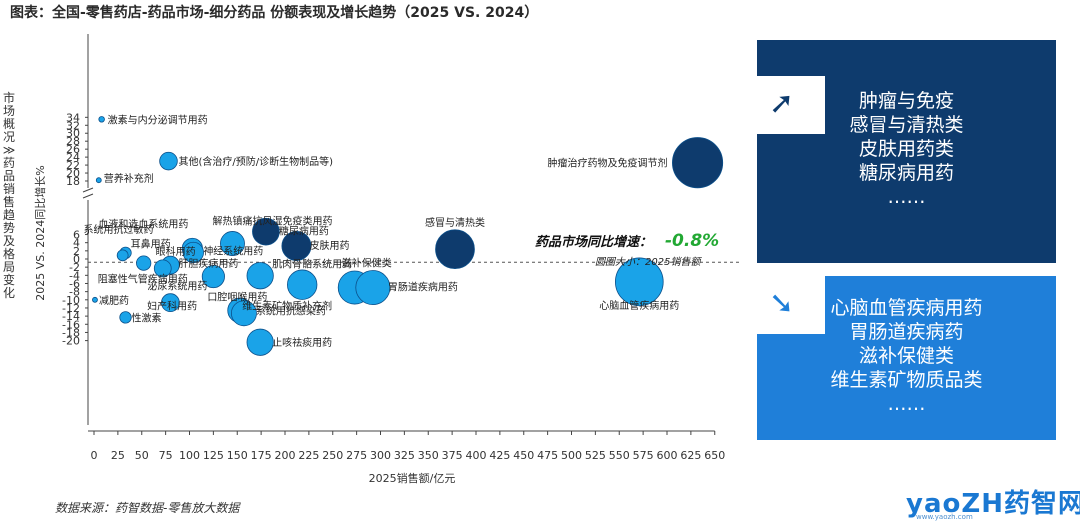  What do you see at coordinates (73, 157) in the screenshot?
I see `y-tick-label: 24` at bounding box center [73, 157].